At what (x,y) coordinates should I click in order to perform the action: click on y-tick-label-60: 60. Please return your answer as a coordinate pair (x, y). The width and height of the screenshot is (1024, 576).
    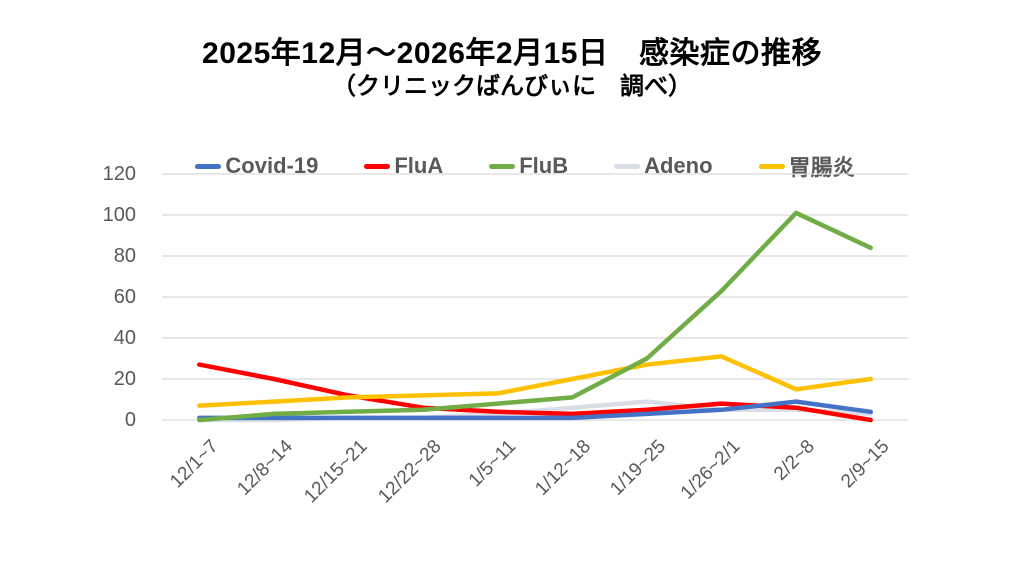
    Looking at the image, I should click on (124, 297).